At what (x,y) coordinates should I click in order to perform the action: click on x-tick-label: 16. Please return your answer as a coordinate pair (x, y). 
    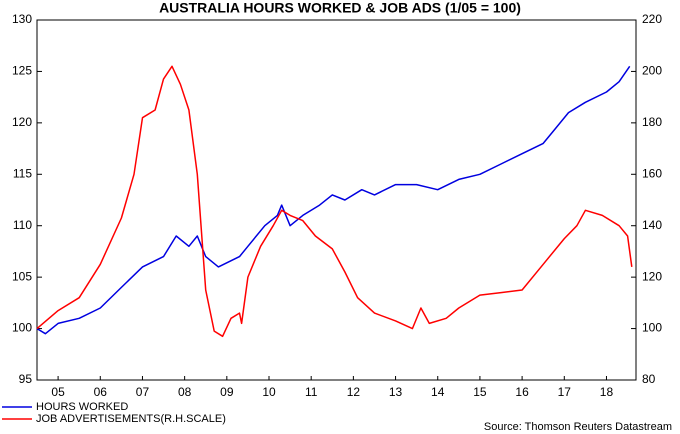
    Looking at the image, I should click on (522, 392).